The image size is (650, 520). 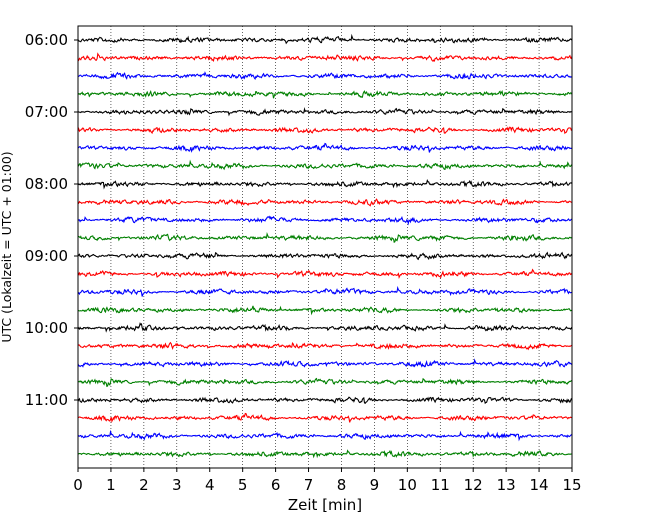 I want to click on x-tick-label: 5, so click(x=243, y=485).